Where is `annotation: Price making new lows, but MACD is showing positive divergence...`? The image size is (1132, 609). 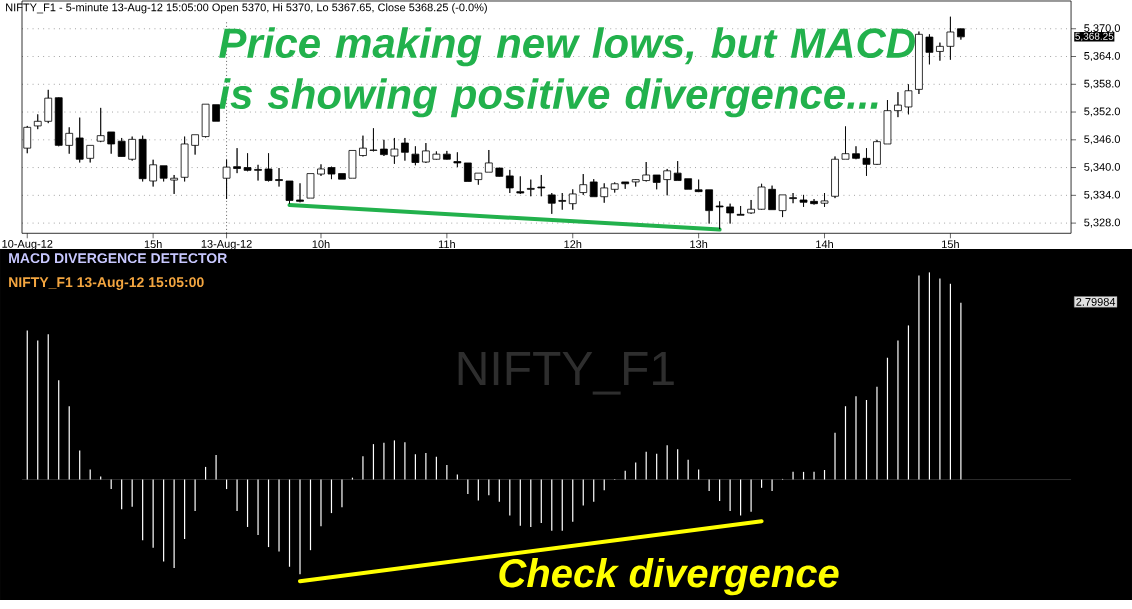
annotation: Price making new lows, but MACD is showing positive divergence... is located at coordinates (567, 72).